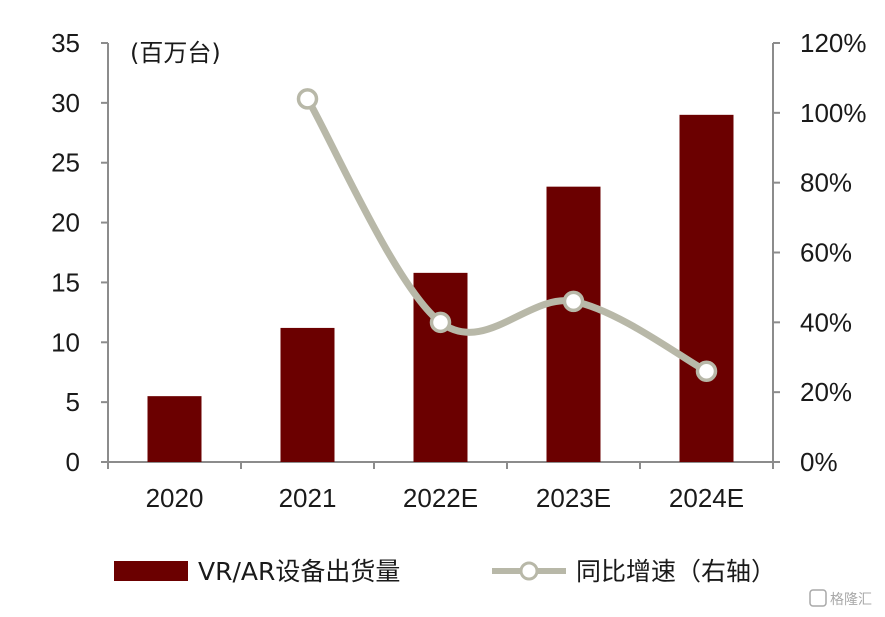  What do you see at coordinates (440, 498) in the screenshot?
I see `x-tick-label: 2022E` at bounding box center [440, 498].